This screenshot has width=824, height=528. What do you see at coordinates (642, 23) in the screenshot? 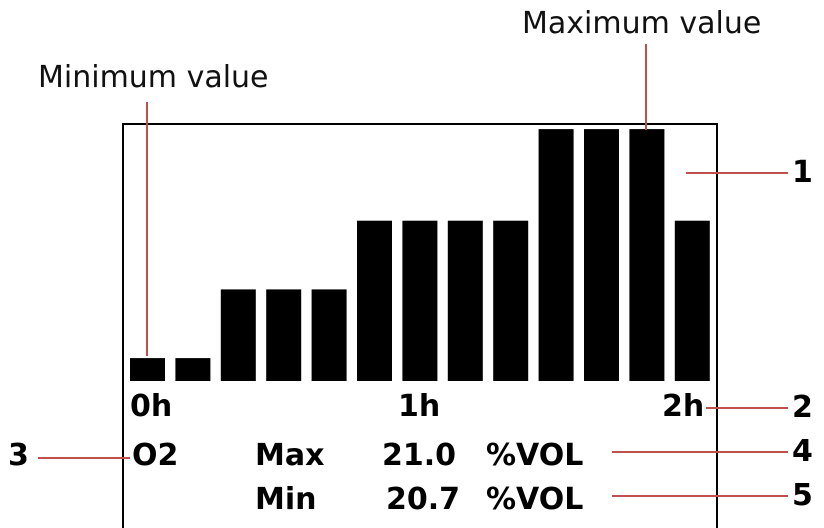
I see `maximum-value-annotation: Maximum value` at bounding box center [642, 23].